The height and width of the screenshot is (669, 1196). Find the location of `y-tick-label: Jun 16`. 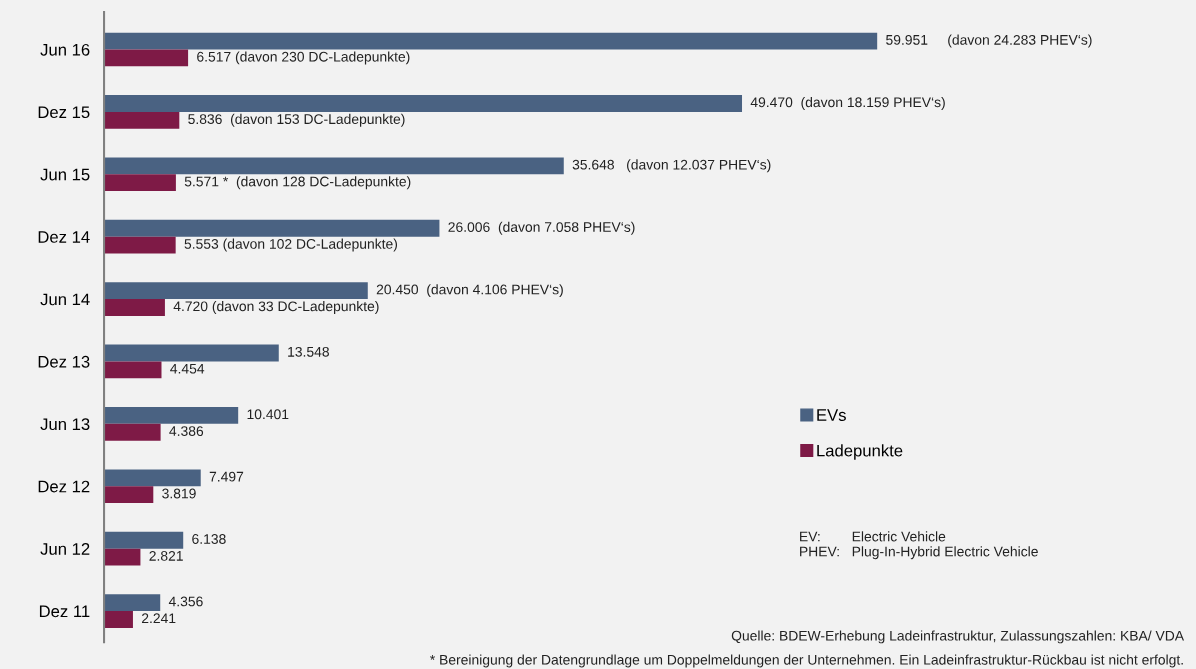

y-tick-label: Jun 16 is located at coordinates (65, 49).